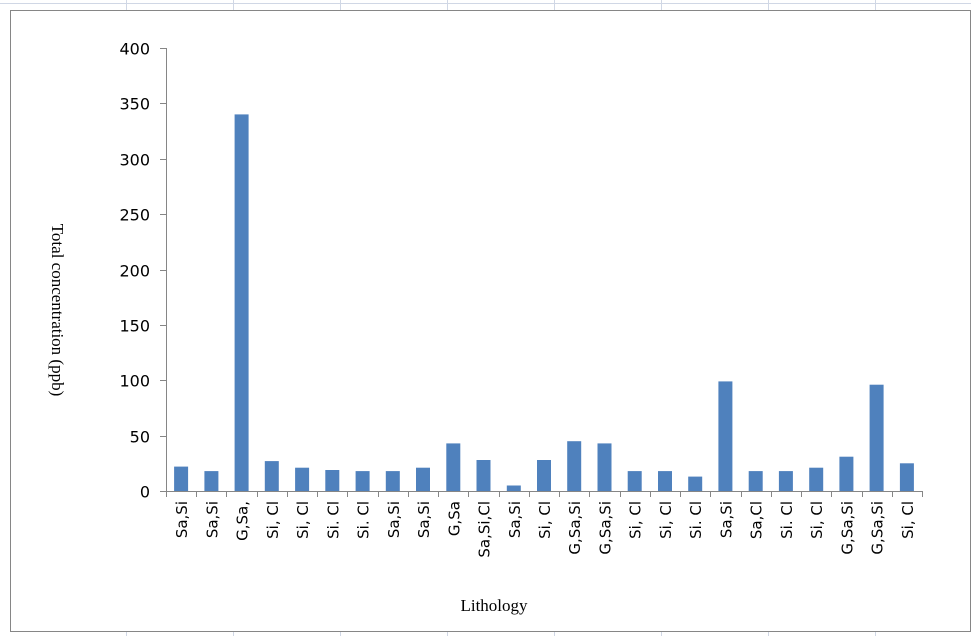 The height and width of the screenshot is (636, 971). I want to click on y-tick-label: 300, so click(134, 160).